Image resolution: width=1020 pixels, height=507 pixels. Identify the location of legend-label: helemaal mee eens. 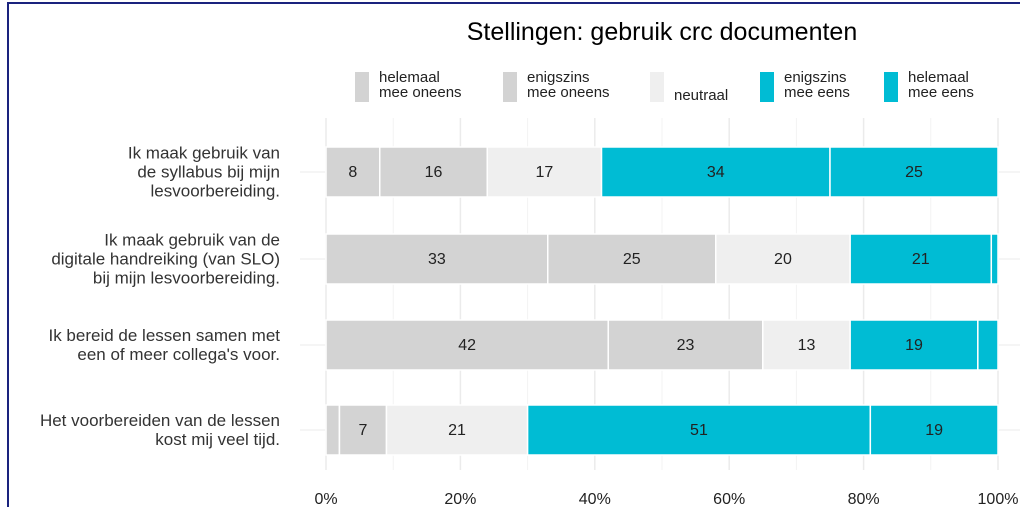
(941, 85).